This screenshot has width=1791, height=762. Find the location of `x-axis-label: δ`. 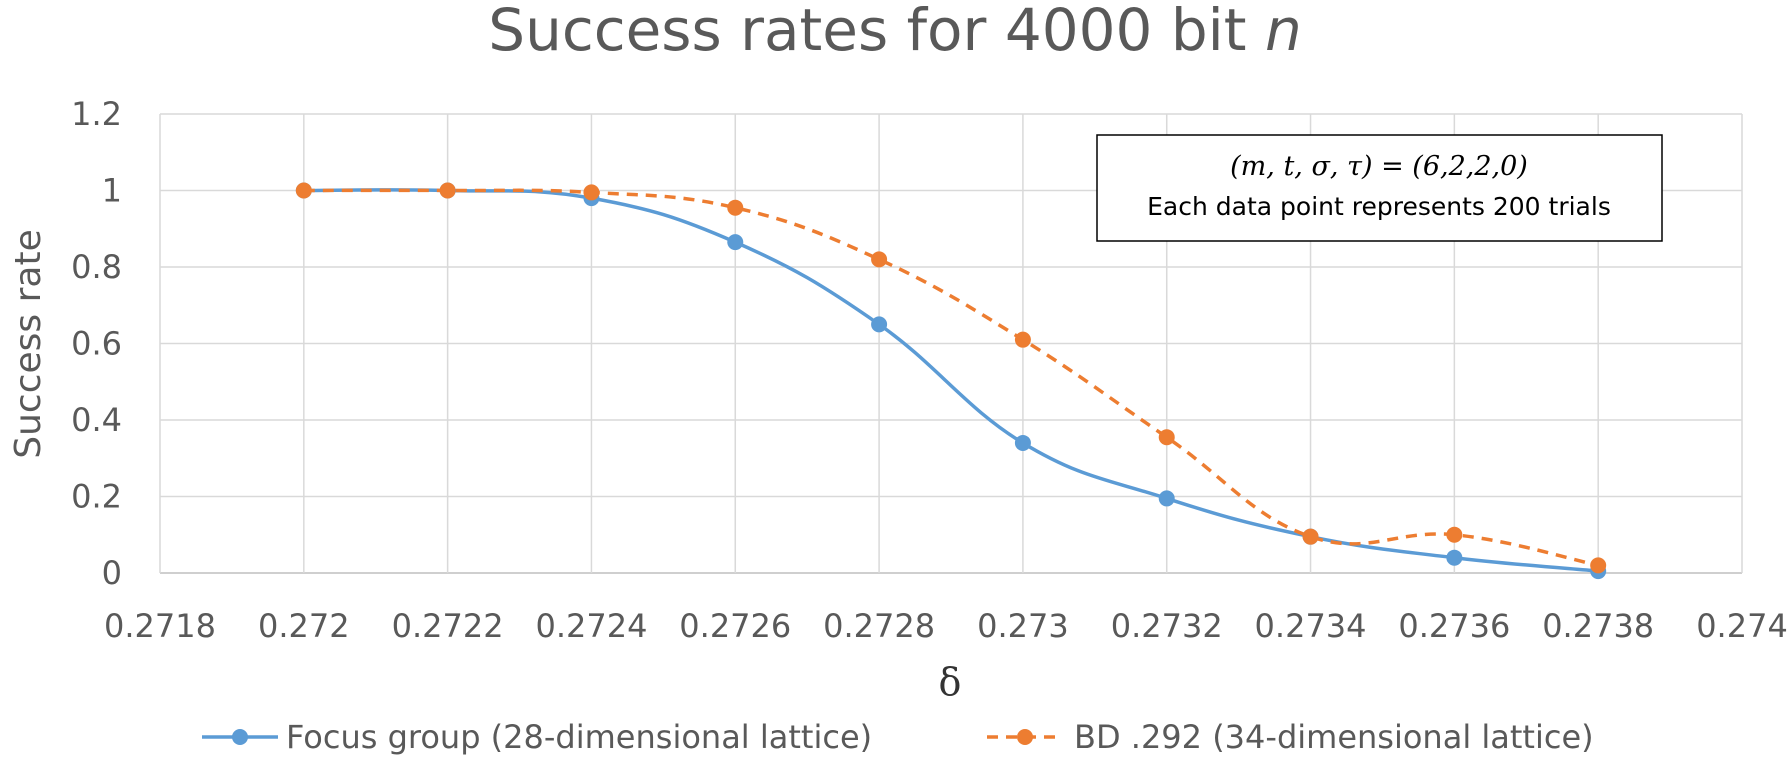

x-axis-label: δ is located at coordinates (950, 682).